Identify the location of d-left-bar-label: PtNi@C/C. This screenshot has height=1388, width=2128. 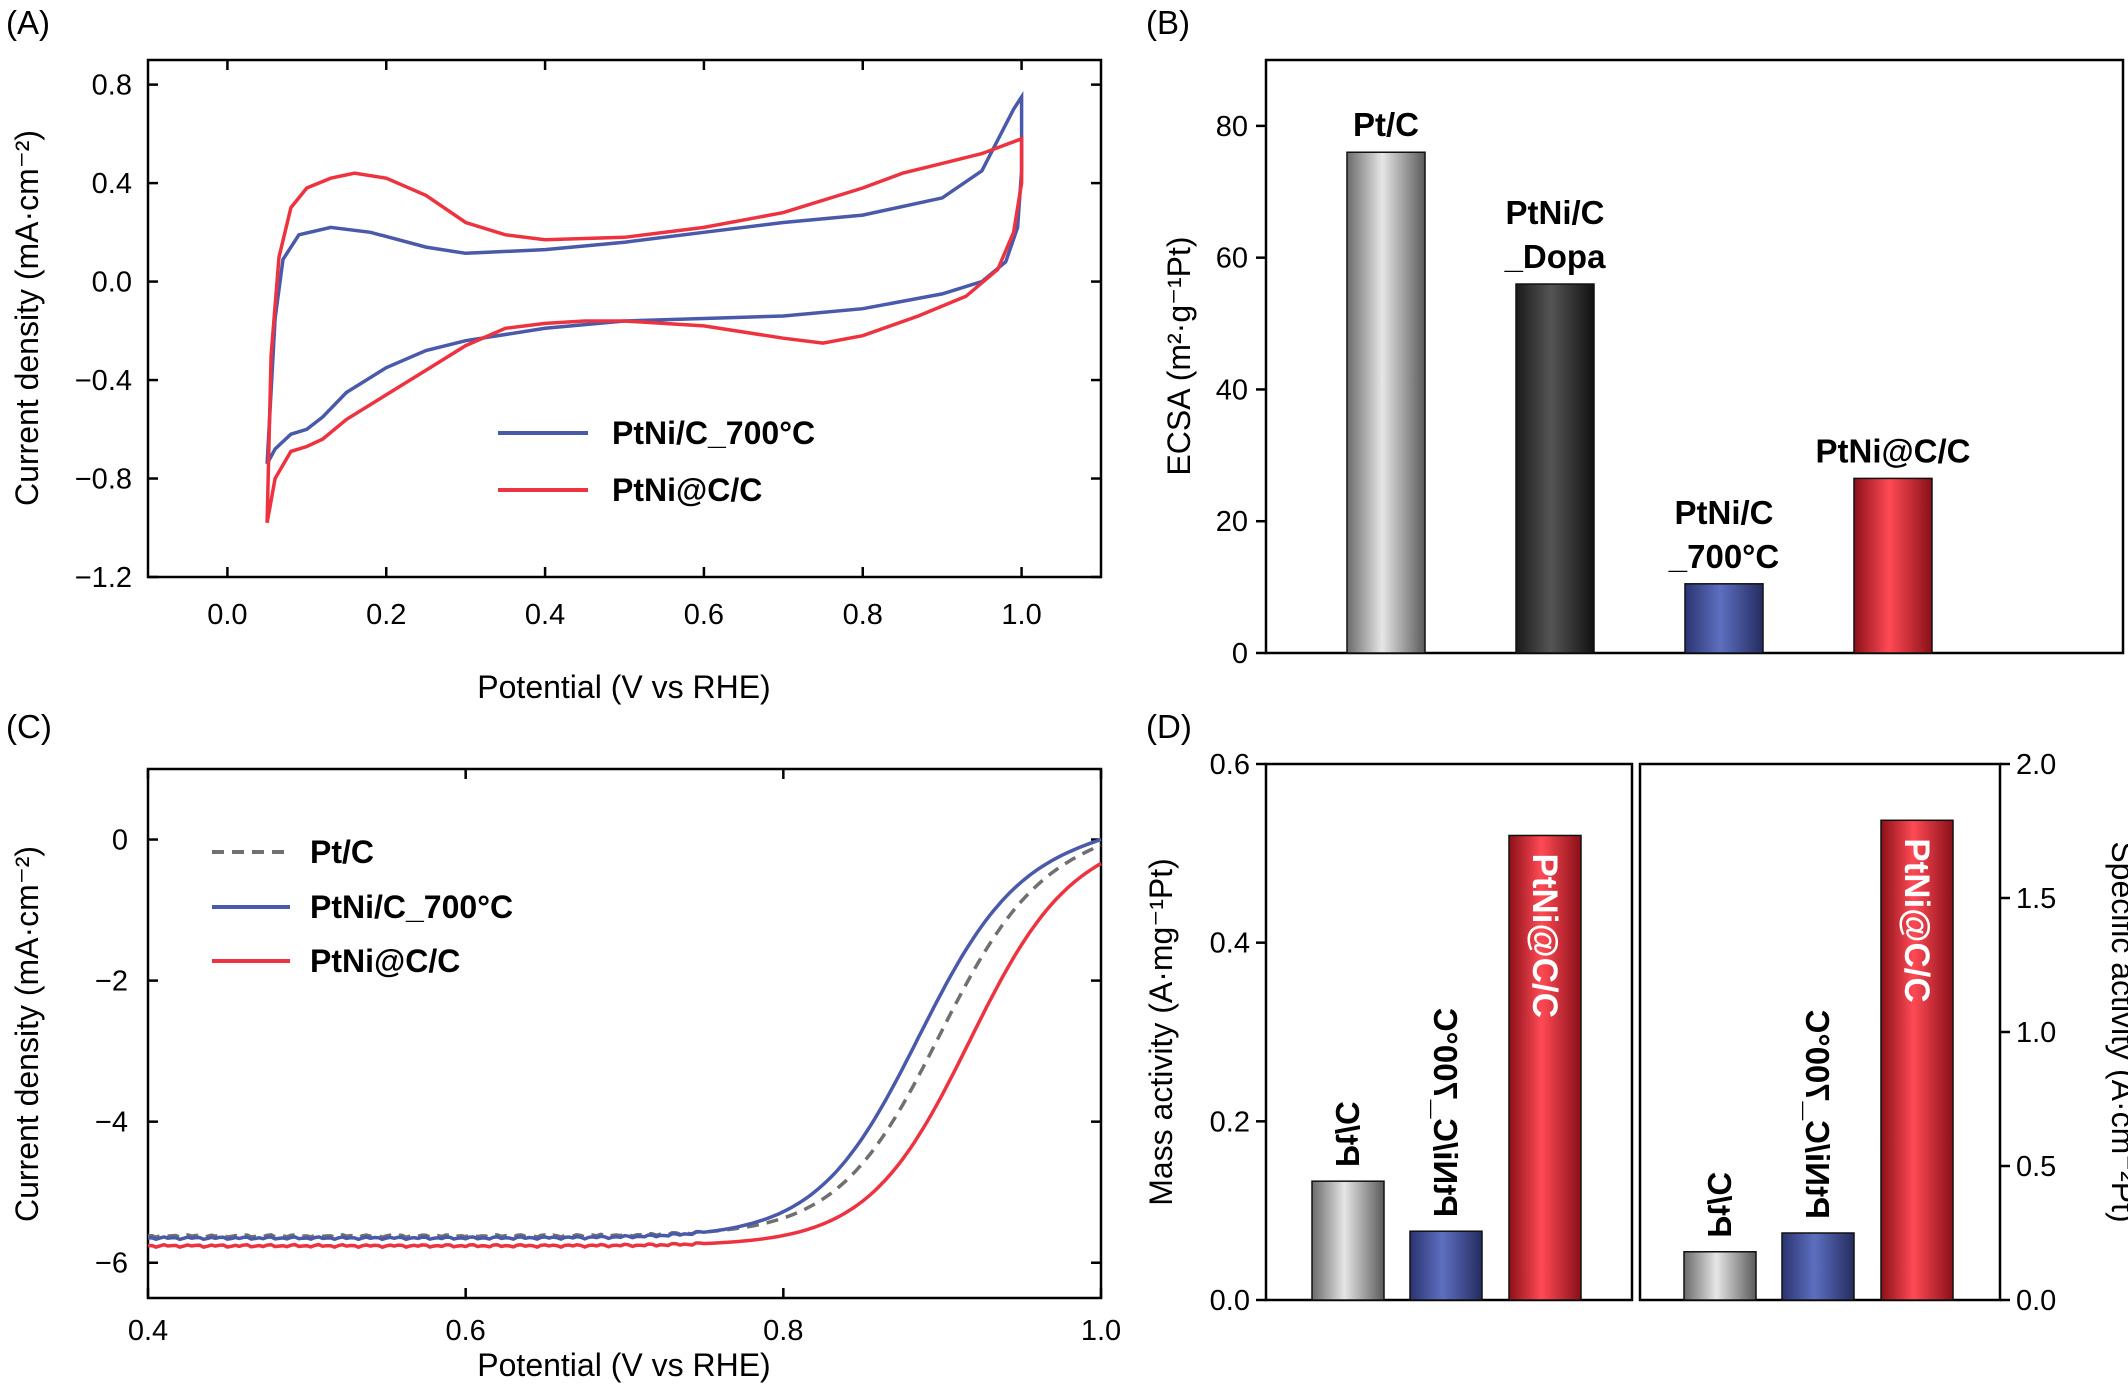
(1544, 935).